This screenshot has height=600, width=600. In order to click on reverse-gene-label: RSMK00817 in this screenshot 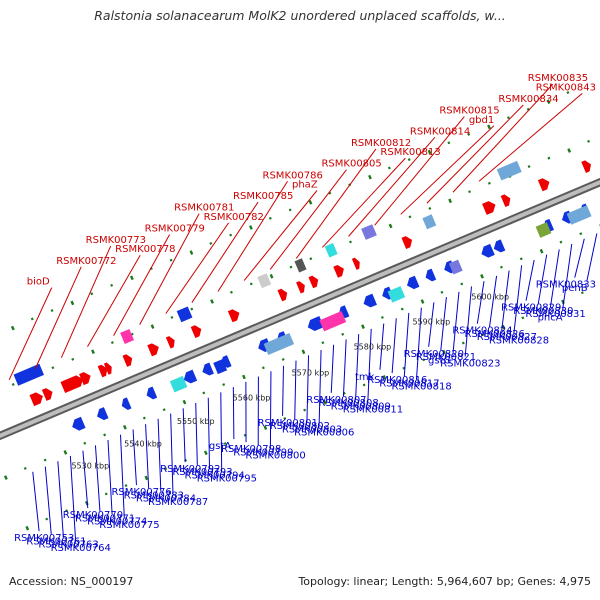, I will do `click(409, 383)`.